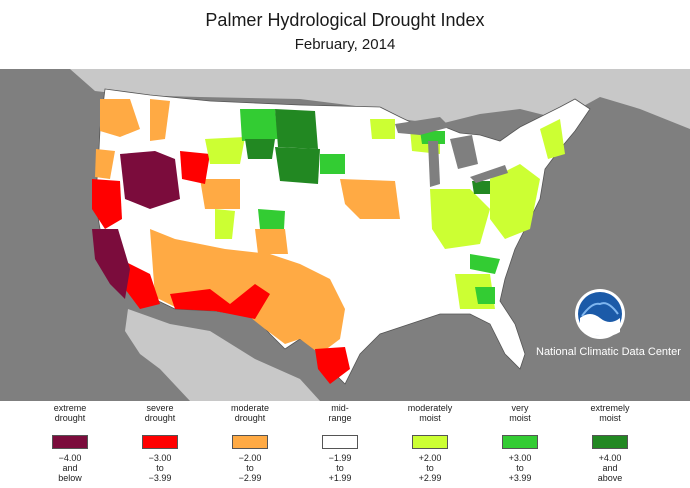 The height and width of the screenshot is (488, 690). Describe the element at coordinates (345, 44) in the screenshot. I see `map-subtitle: February, 2014` at that location.